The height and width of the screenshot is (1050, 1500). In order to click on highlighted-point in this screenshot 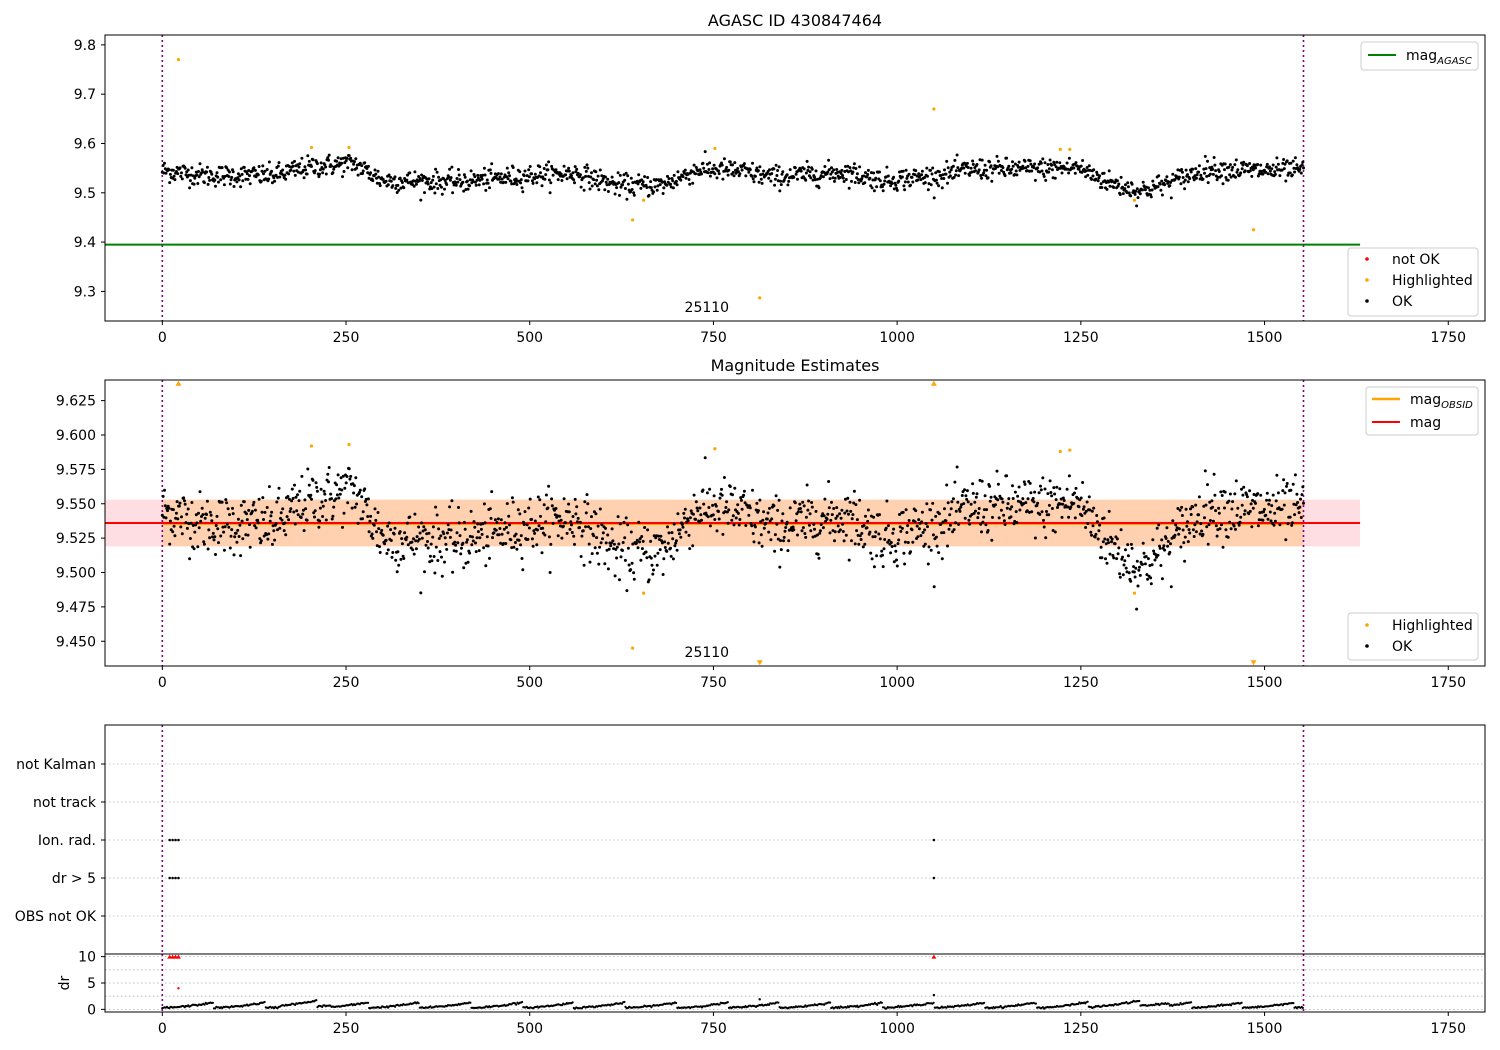, I will do `click(760, 298)`.